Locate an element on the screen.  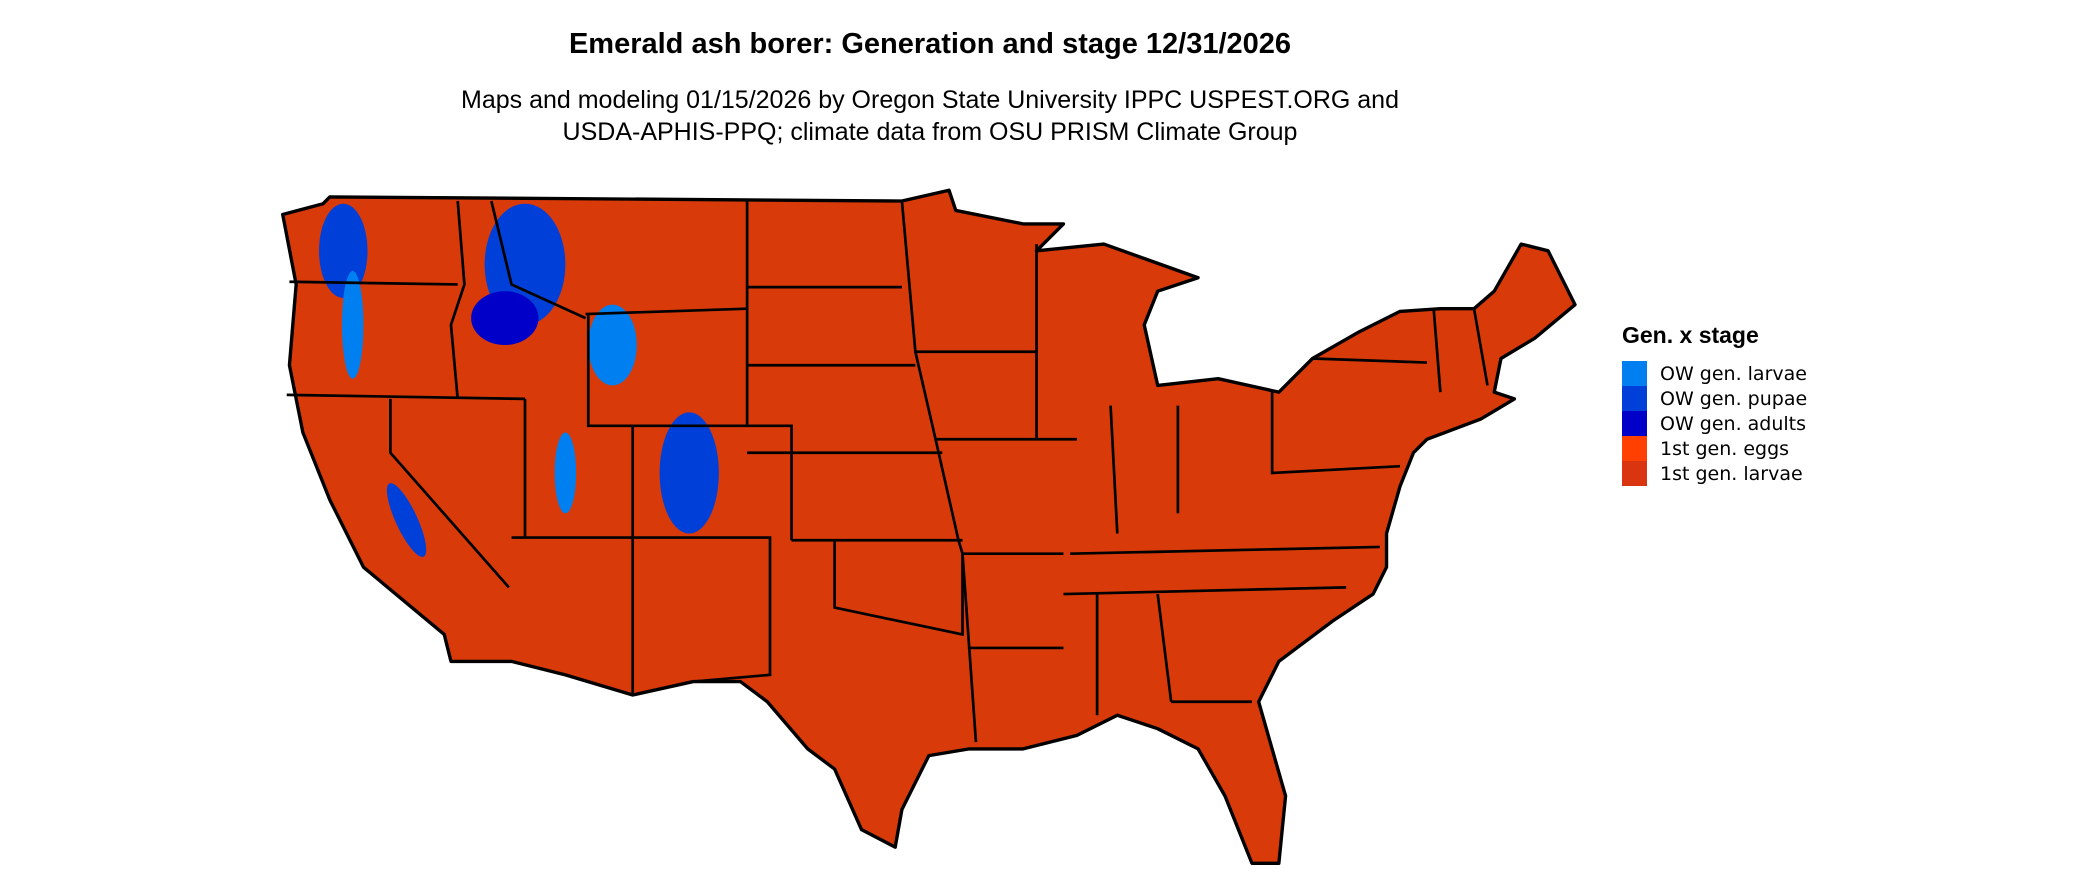
patch-utah is located at coordinates (565, 473).